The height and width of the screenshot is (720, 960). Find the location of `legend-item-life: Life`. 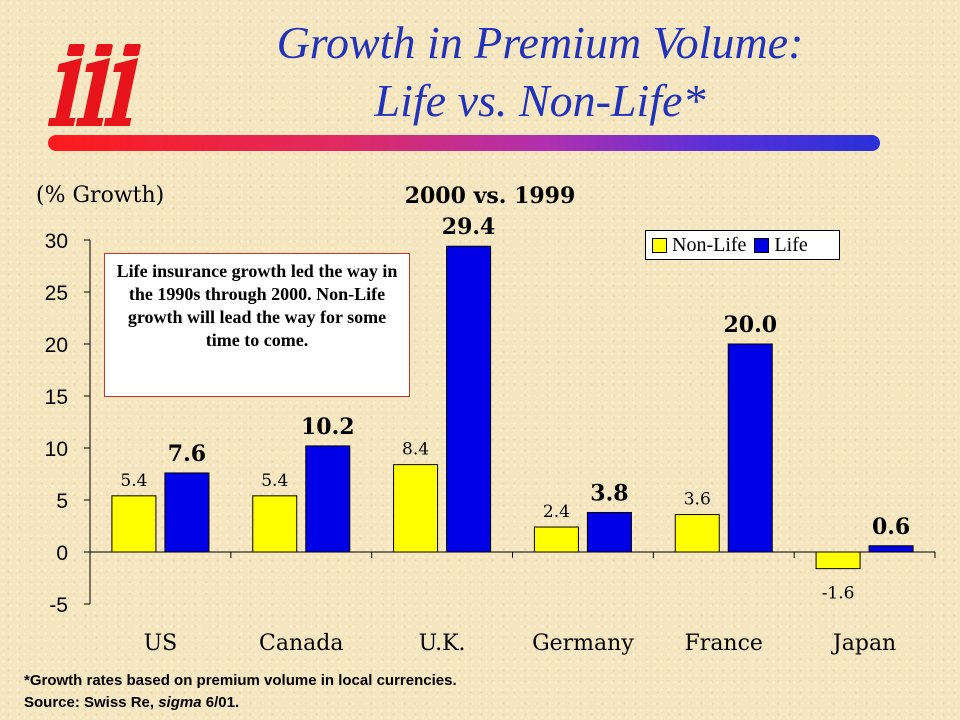

legend-item-life: Life is located at coordinates (781, 245).